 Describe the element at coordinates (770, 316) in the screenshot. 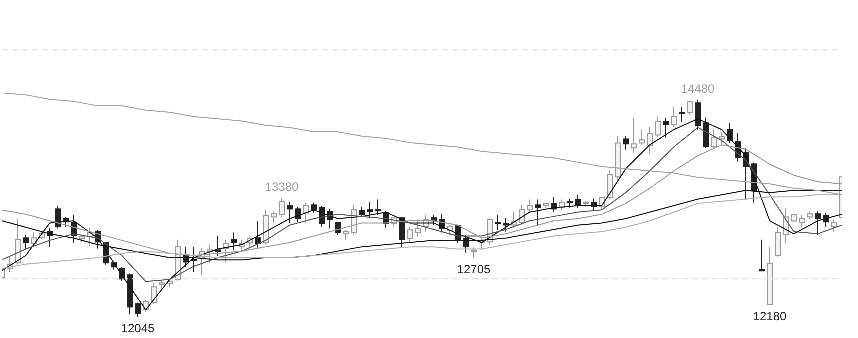

I see `annotation: 12180` at that location.